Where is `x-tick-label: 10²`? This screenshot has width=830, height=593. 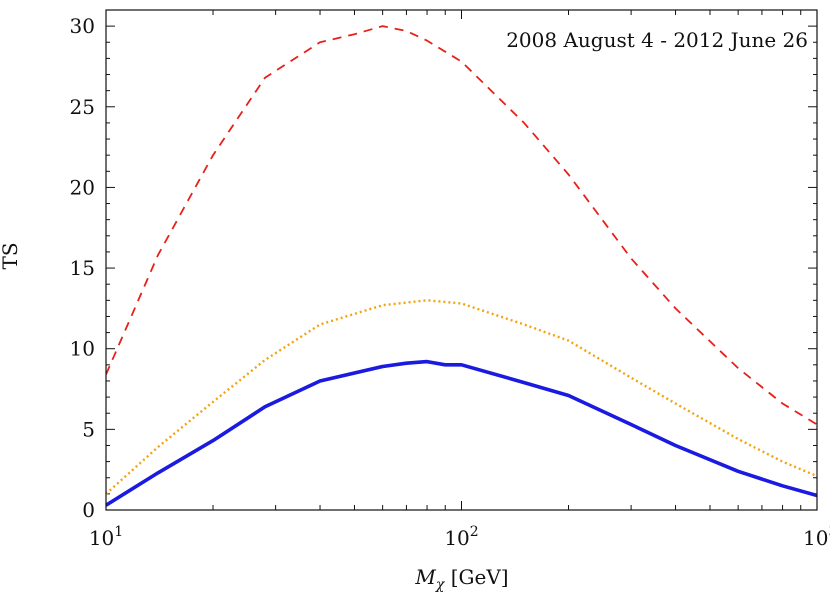 x-tick-label: 10² is located at coordinates (461, 537).